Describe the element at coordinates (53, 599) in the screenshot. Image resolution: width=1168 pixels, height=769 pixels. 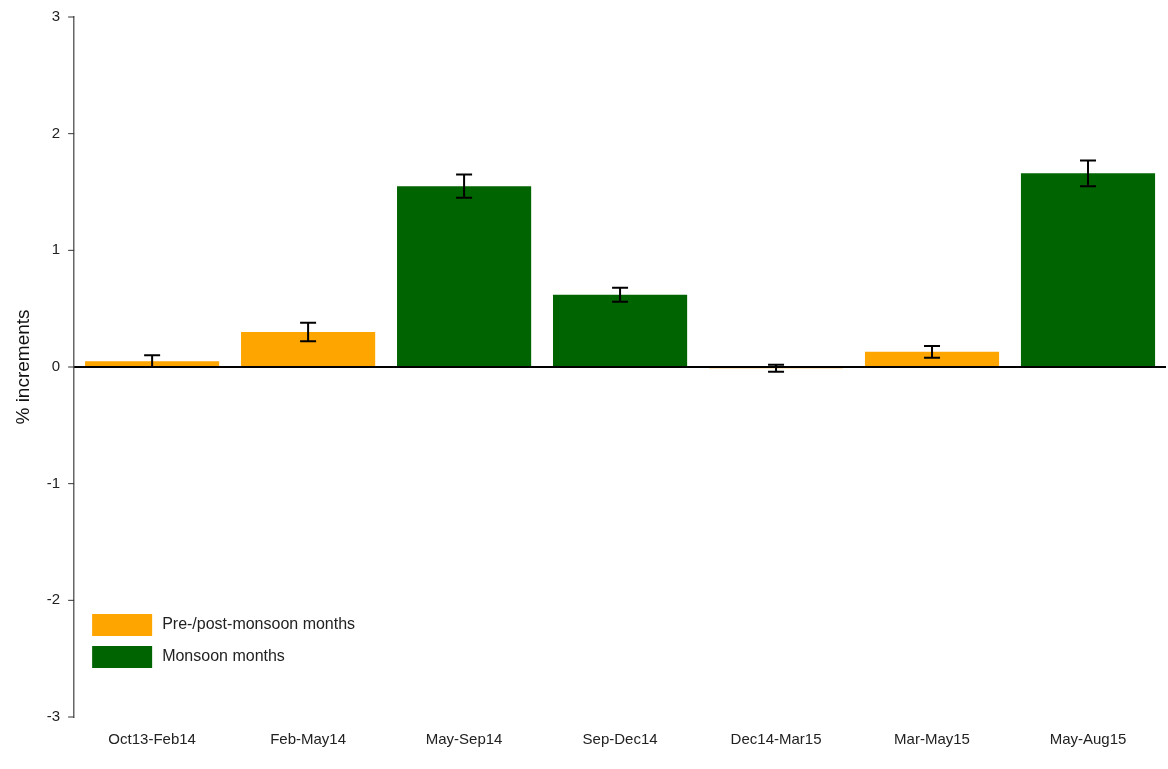
I see `y-tick-label: -2` at that location.